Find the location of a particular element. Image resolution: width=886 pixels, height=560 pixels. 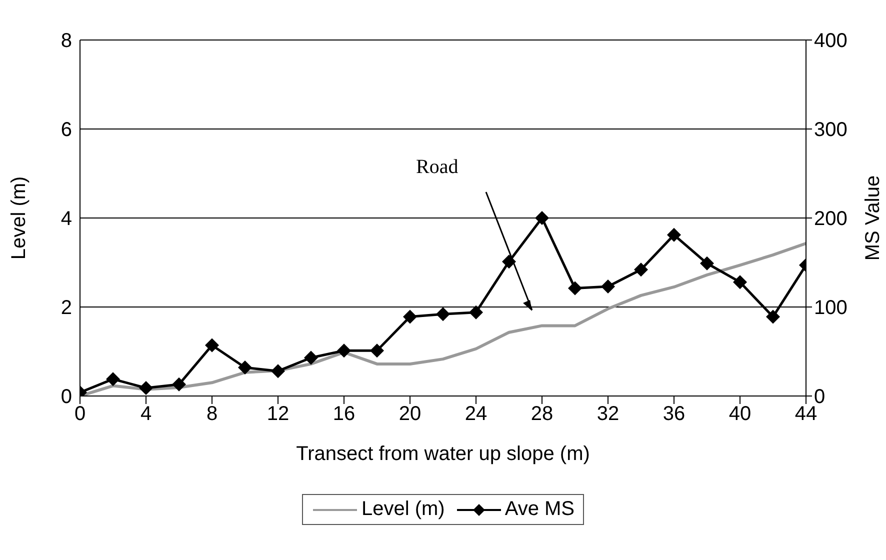

legend-label: Ave MS is located at coordinates (539, 509).